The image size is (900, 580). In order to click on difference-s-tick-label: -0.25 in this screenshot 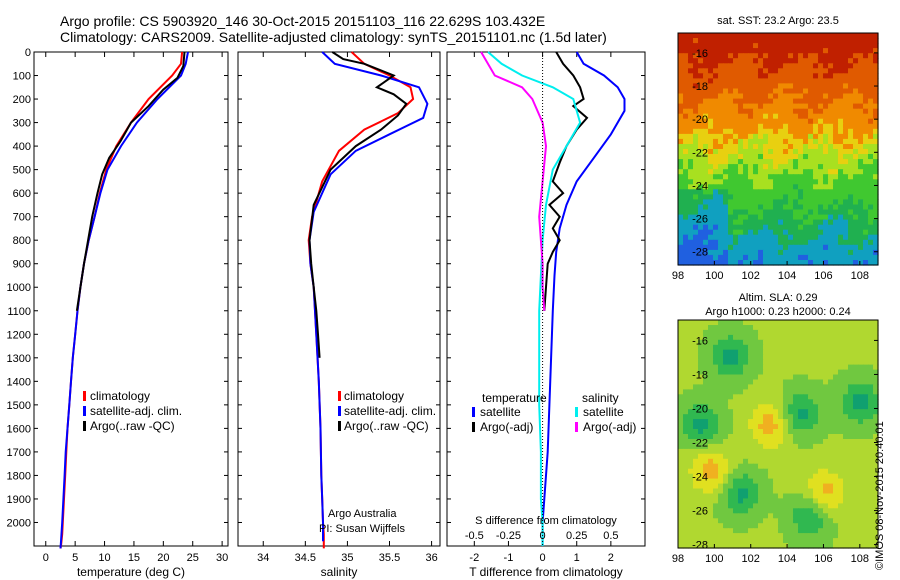, I will do `click(508, 536)`.